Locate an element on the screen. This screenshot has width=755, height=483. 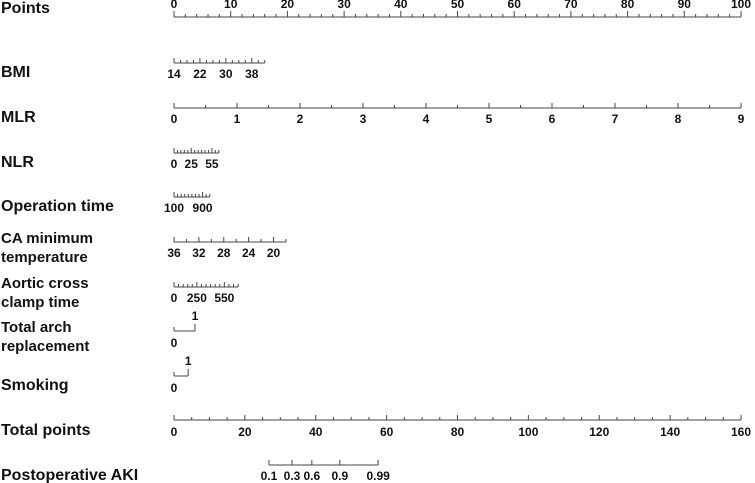
tick-label: 36 is located at coordinates (174, 253).